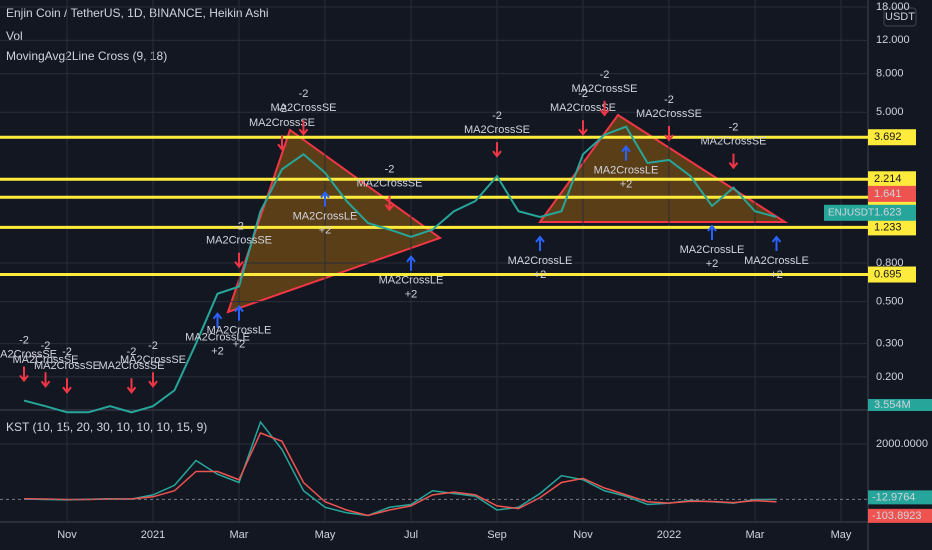  Describe the element at coordinates (888, 179) in the screenshot. I see `level-tag-label: 2.214` at that location.